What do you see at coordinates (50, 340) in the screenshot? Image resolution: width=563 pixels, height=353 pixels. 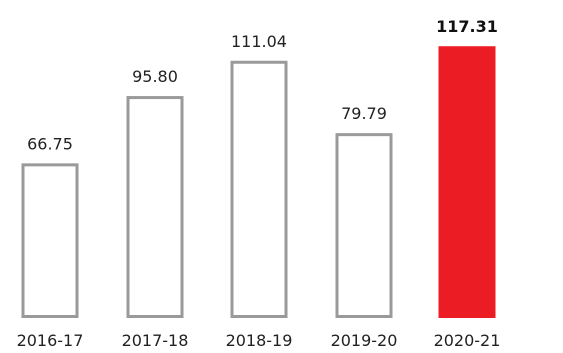 I see `category-label-2016-17: 2016-17` at bounding box center [50, 340].